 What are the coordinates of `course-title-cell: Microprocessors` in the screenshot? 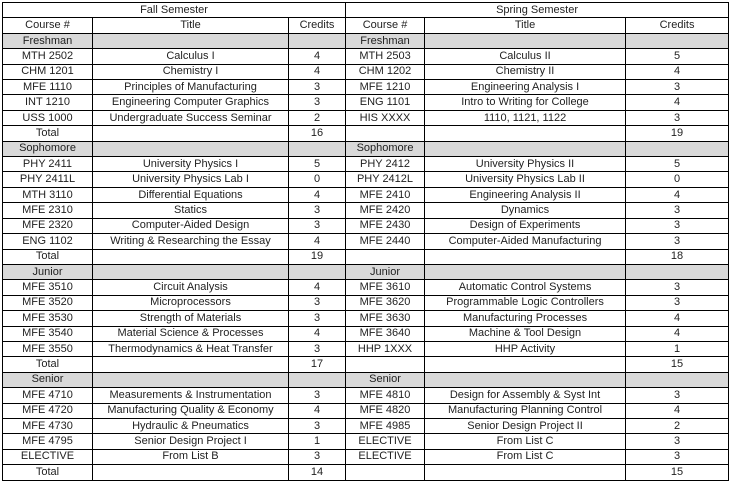 It's located at (190, 303).